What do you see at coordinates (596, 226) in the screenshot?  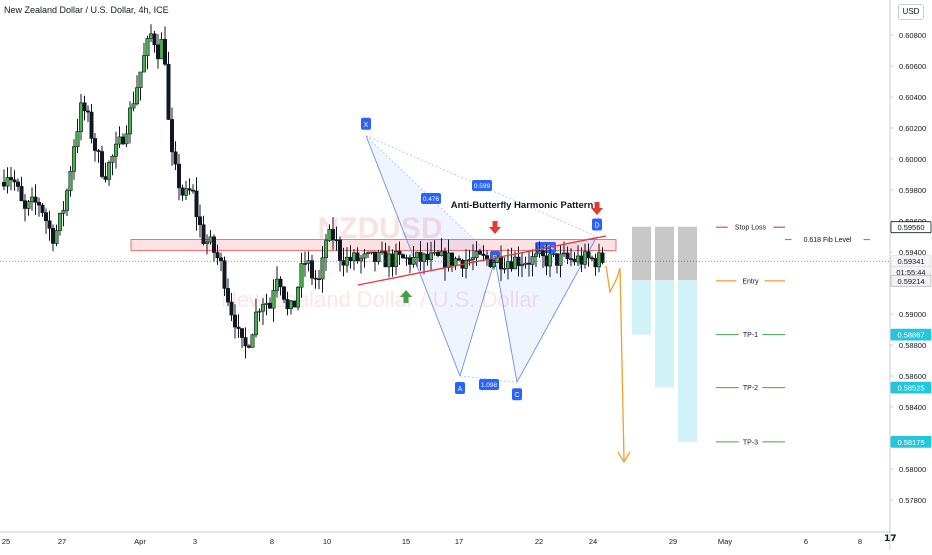 I see `pattern-point-D-label: D` at bounding box center [596, 226].